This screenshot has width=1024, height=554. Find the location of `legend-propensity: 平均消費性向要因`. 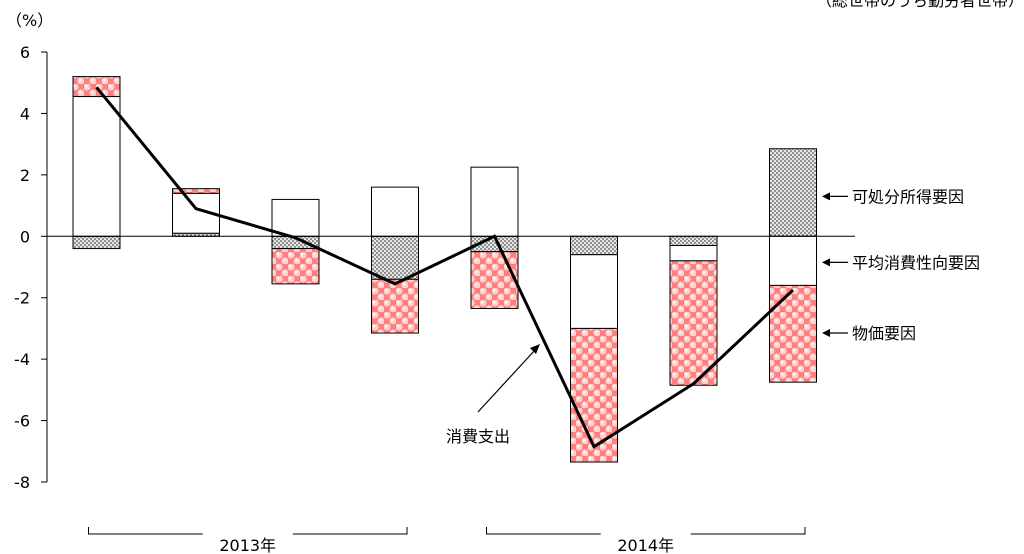

legend-propensity: 平均消費性向要因 is located at coordinates (916, 262).